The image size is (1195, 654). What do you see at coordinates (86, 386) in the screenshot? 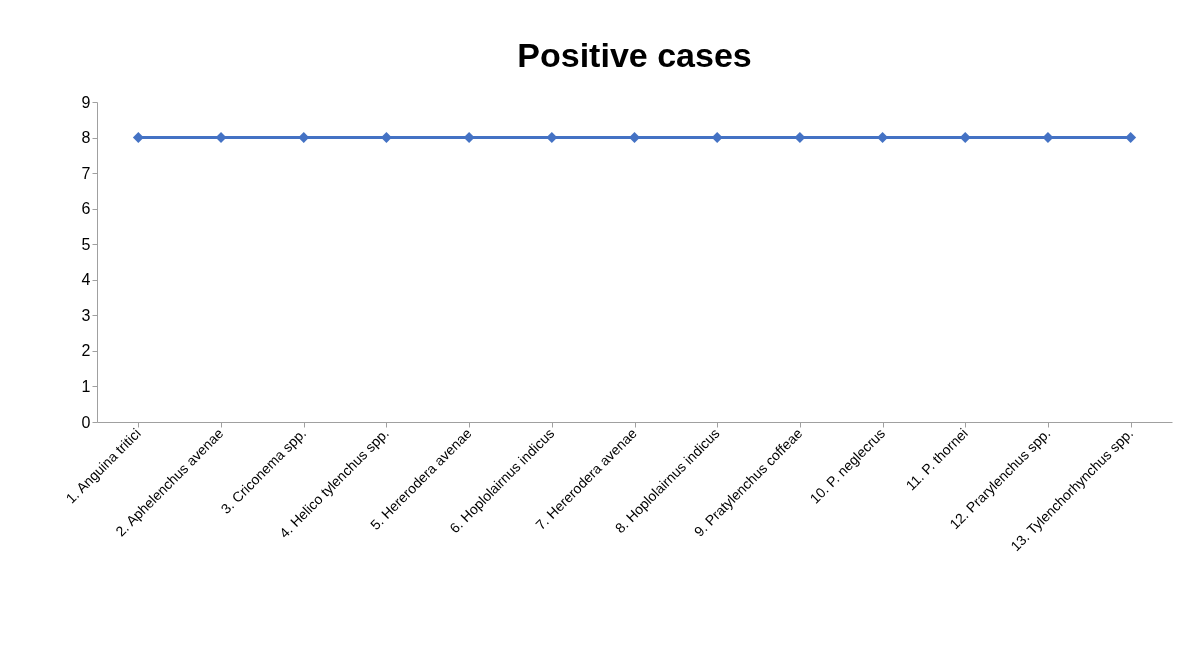
I see `y-tick-label: 1` at bounding box center [86, 386].